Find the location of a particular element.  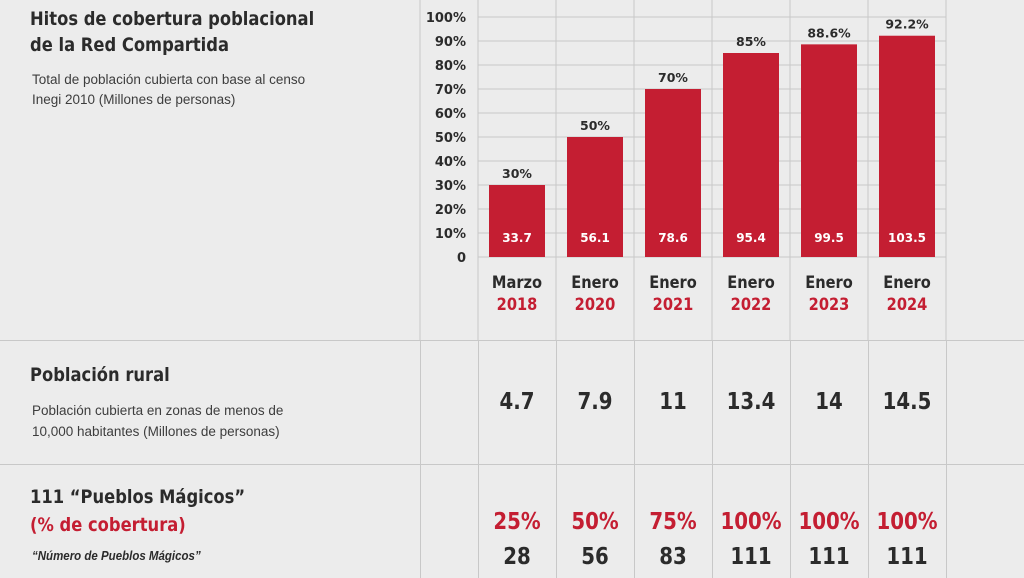

y-tick-label: 80% is located at coordinates (450, 66).